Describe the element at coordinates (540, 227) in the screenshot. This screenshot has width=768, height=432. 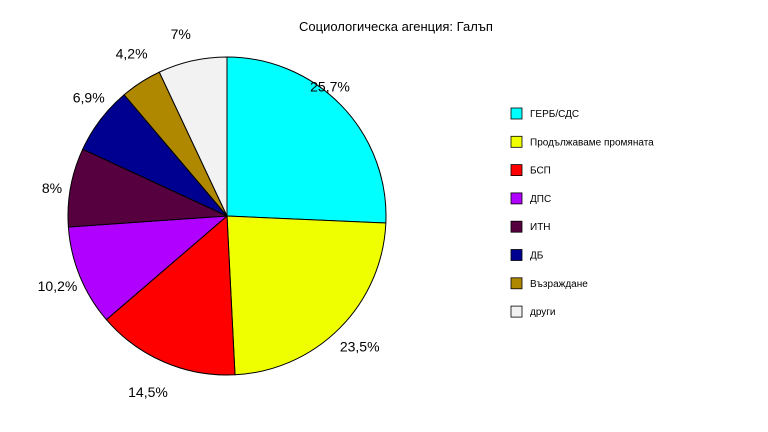
I see `legend-label-5: ИТН` at that location.